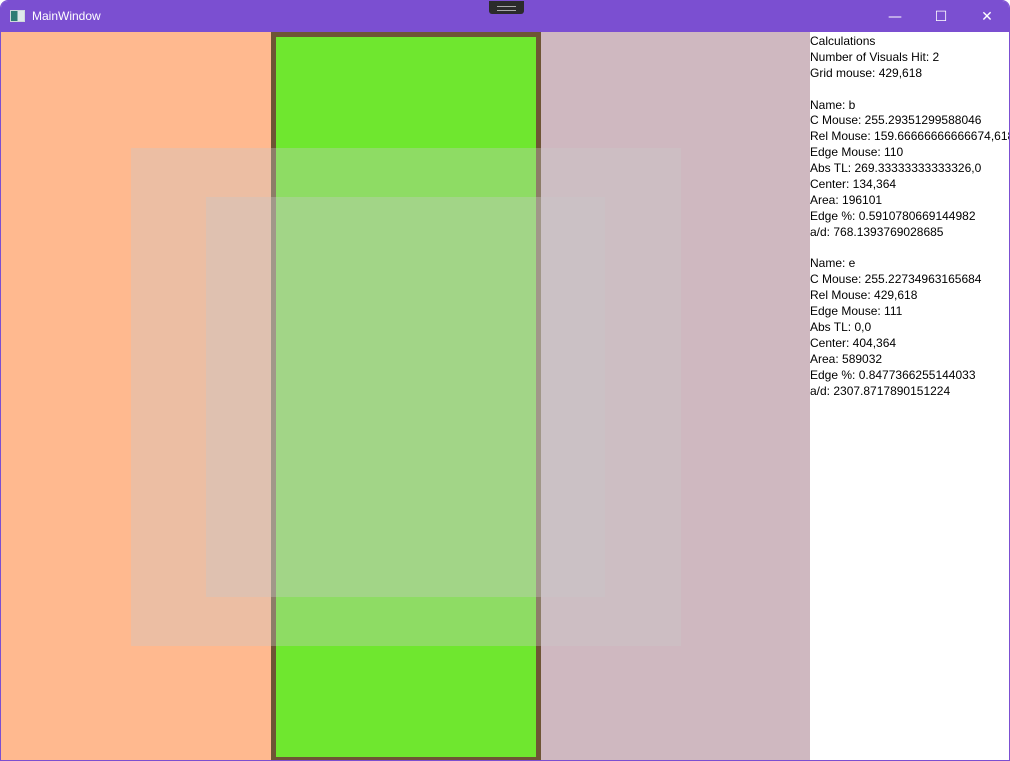 This screenshot has height=761, width=1010. Describe the element at coordinates (896, 120) in the screenshot. I see `b-c-mouse: C Mouse: 255.29351299588046` at that location.